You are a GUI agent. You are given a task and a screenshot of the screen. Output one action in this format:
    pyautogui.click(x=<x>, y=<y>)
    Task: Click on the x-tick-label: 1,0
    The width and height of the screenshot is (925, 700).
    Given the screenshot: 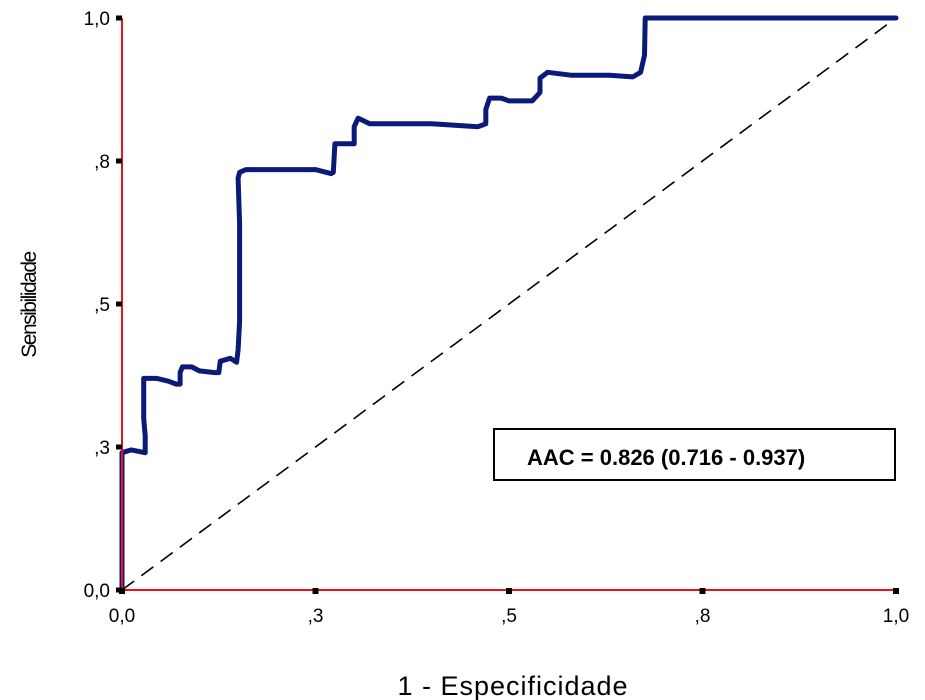 What is the action you would take?
    pyautogui.click(x=896, y=616)
    